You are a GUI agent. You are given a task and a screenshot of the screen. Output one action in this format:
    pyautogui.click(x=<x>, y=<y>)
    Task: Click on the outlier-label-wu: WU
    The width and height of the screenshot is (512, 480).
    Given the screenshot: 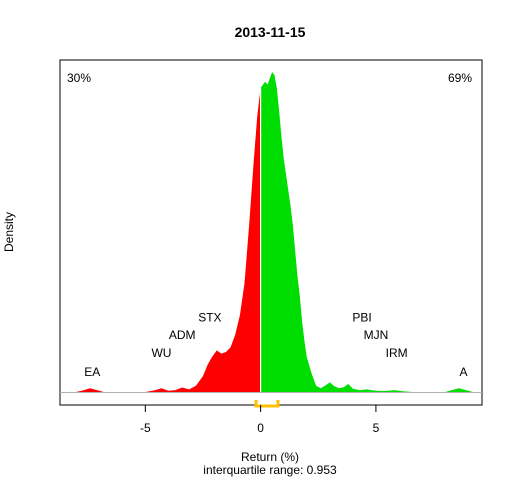 What is the action you would take?
    pyautogui.click(x=161, y=353)
    